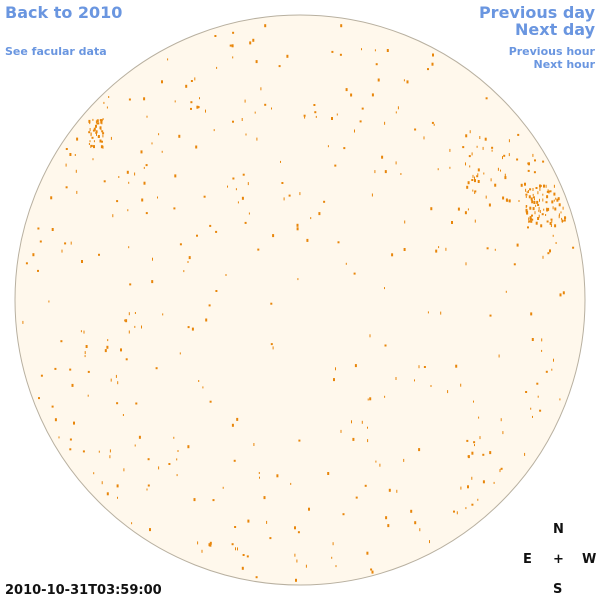  I want to click on previous-hour-link: Previous hour, so click(551, 51).